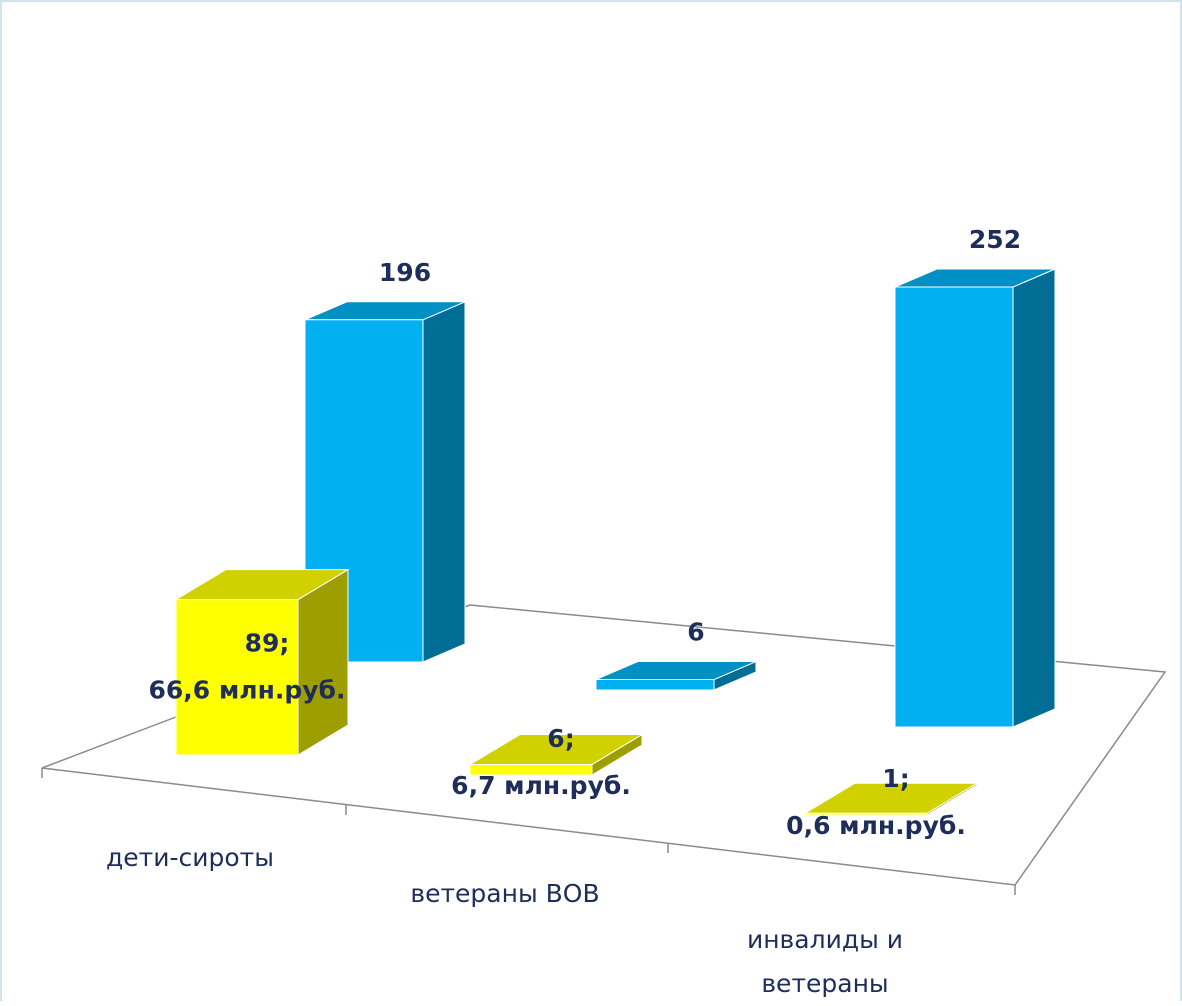 This screenshot has height=1006, width=1182. What do you see at coordinates (190, 857) in the screenshot?
I see `category-label: дети-сироты` at bounding box center [190, 857].